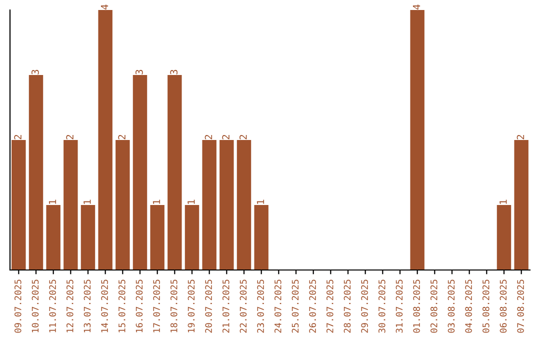  I want to click on x-tick-label: 09.07.2025, so click(18, 306).